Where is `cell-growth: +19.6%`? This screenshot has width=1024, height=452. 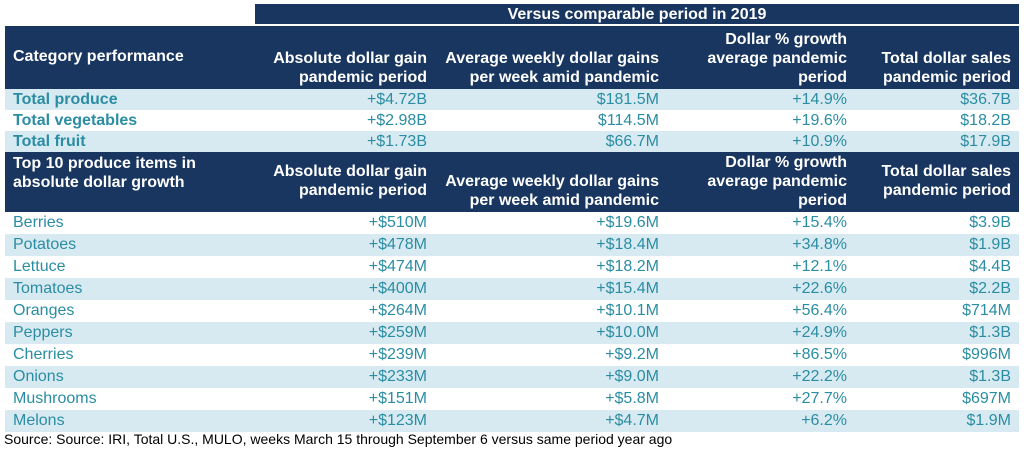
cell-growth: +19.6% is located at coordinates (819, 120).